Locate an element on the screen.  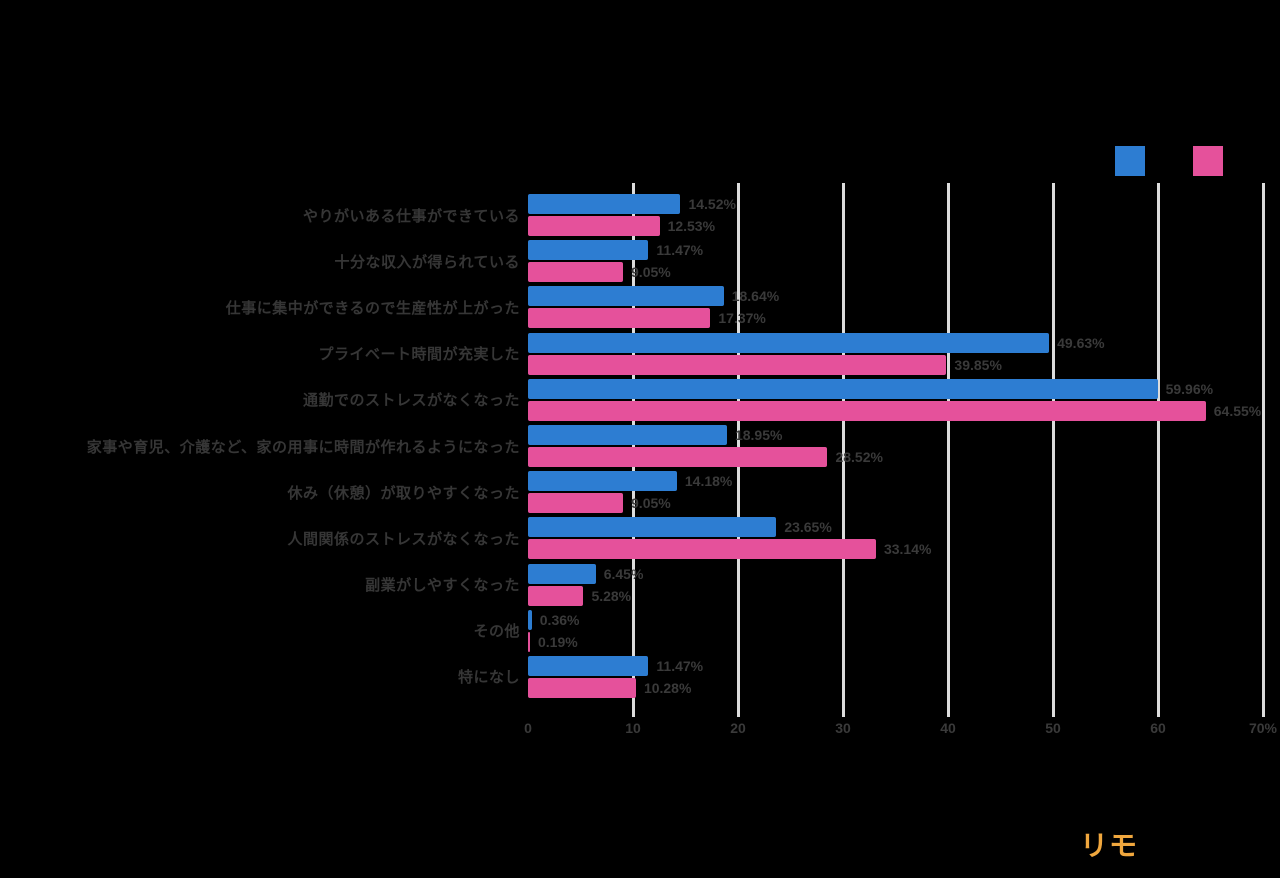
x-tick-label: 30 is located at coordinates (843, 728).